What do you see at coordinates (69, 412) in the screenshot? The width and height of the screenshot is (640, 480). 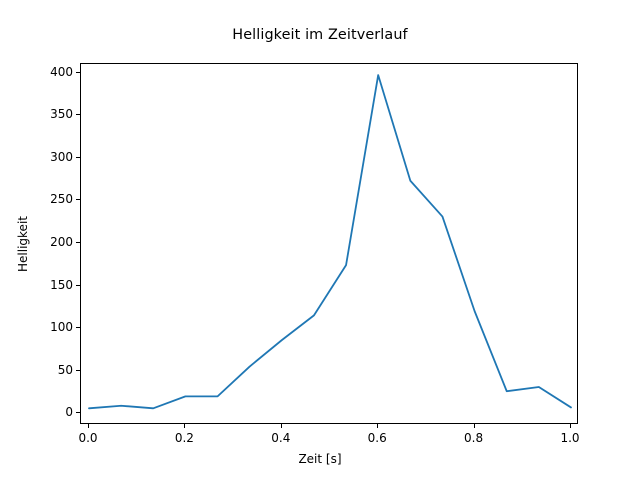 I see `y-tick-label: 0` at bounding box center [69, 412].